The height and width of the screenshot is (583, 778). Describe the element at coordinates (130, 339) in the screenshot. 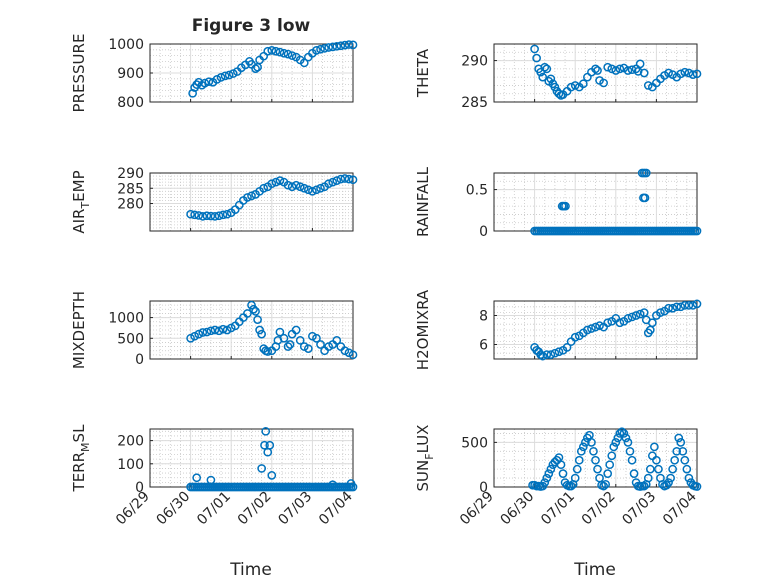

I see `y-tick-label: 500` at that location.